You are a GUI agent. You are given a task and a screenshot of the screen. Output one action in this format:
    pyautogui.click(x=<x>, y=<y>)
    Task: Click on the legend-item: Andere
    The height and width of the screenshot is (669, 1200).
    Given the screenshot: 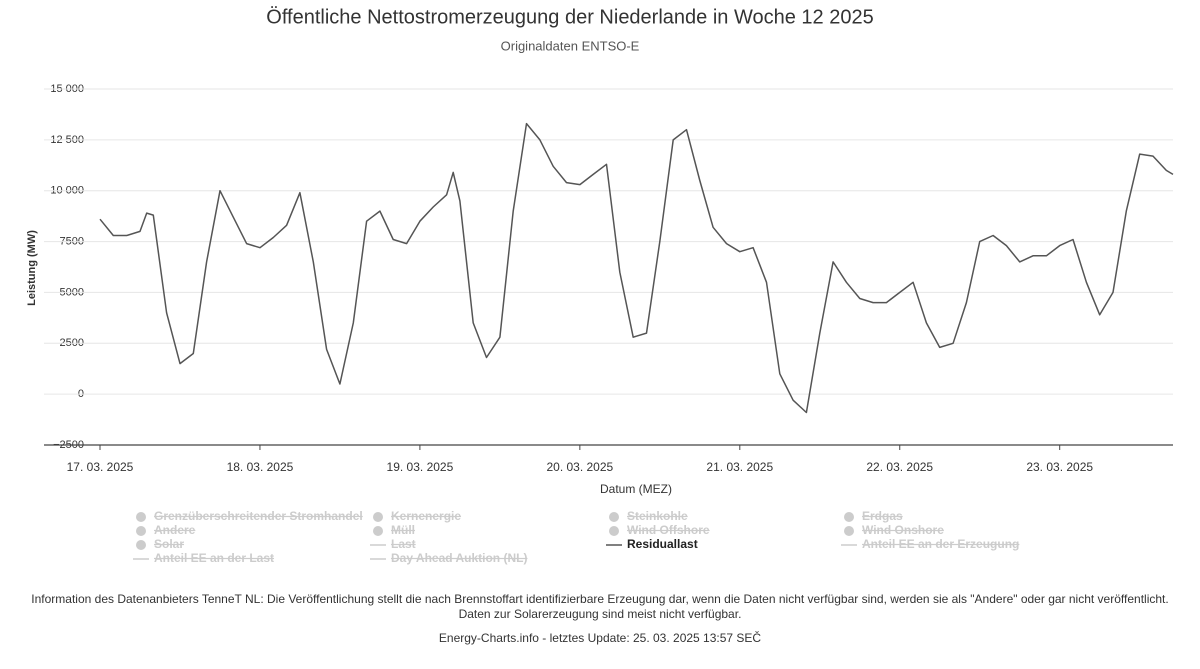 What is the action you would take?
    pyautogui.click(x=175, y=530)
    